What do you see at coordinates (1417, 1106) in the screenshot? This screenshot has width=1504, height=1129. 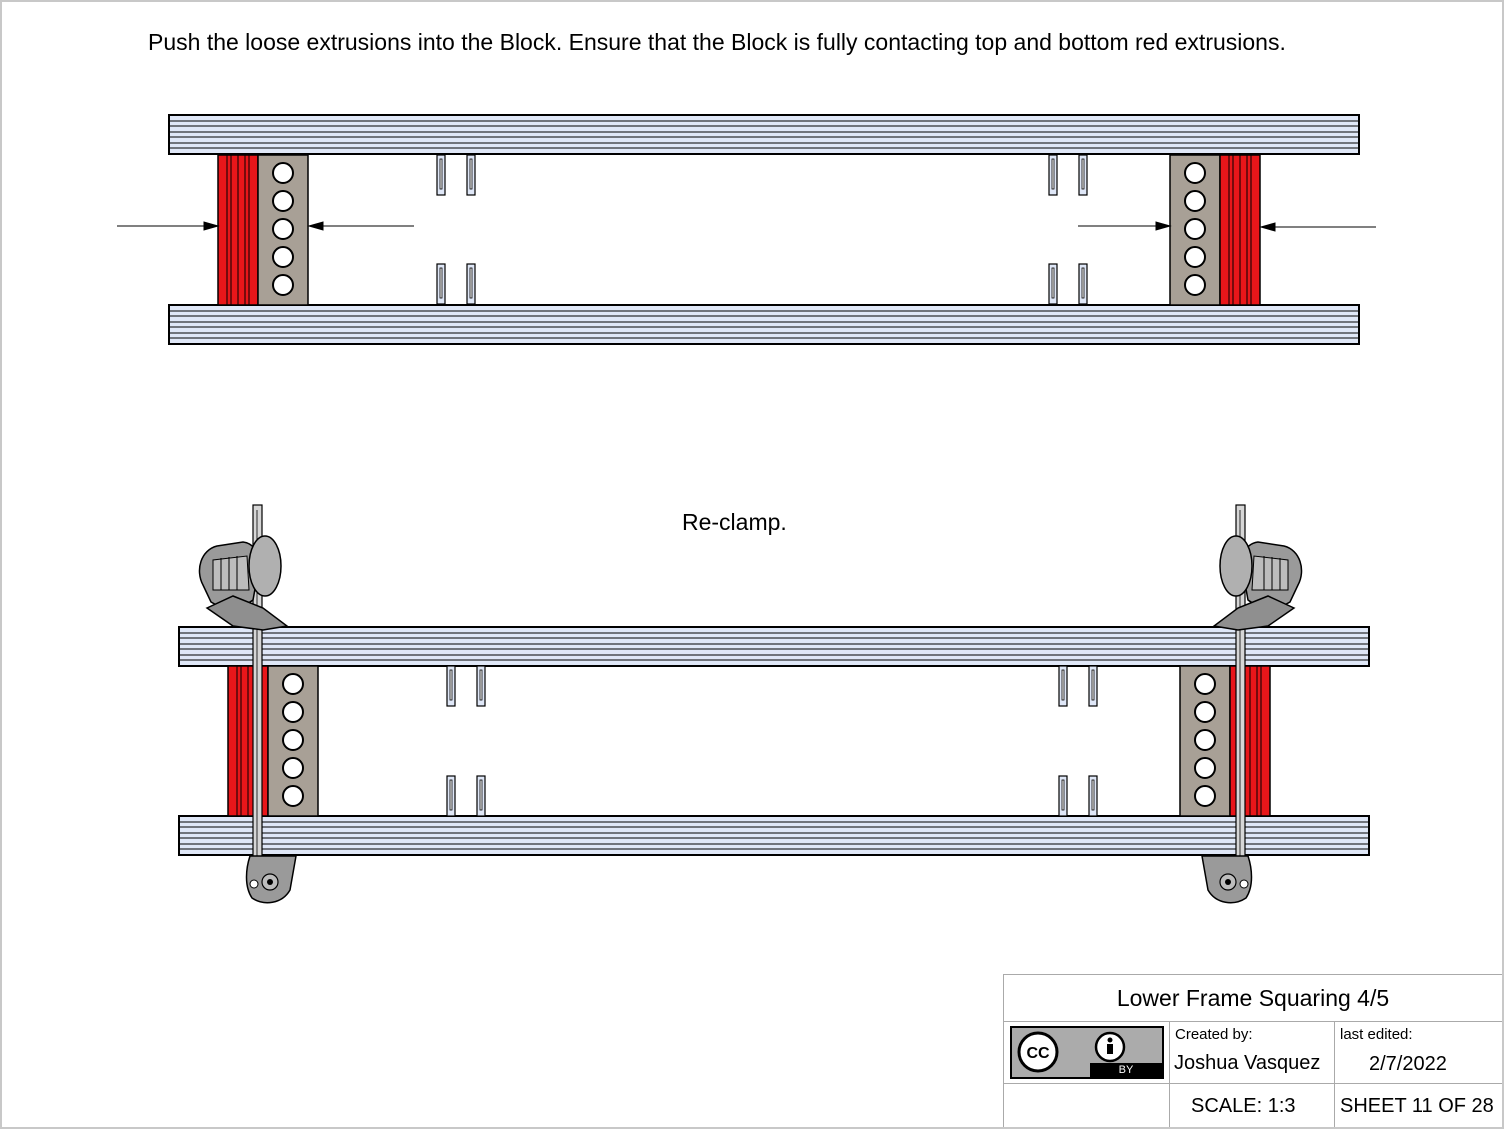 I see `sheet-number: SHEET 11 OF 28` at bounding box center [1417, 1106].